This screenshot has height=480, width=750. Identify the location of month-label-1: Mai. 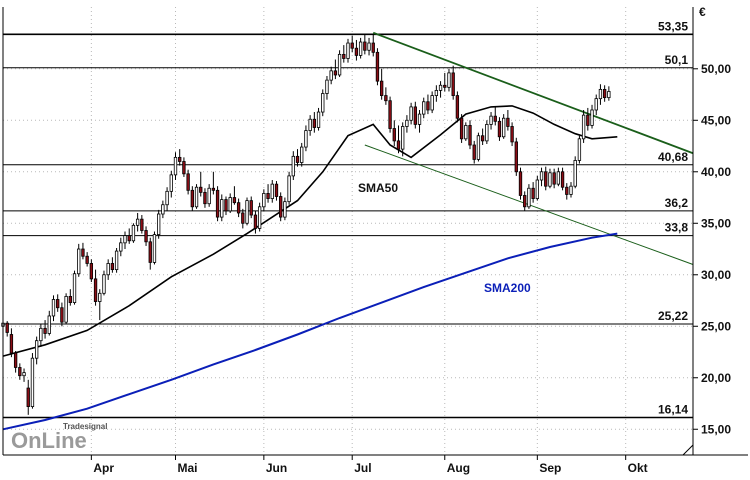
(188, 468).